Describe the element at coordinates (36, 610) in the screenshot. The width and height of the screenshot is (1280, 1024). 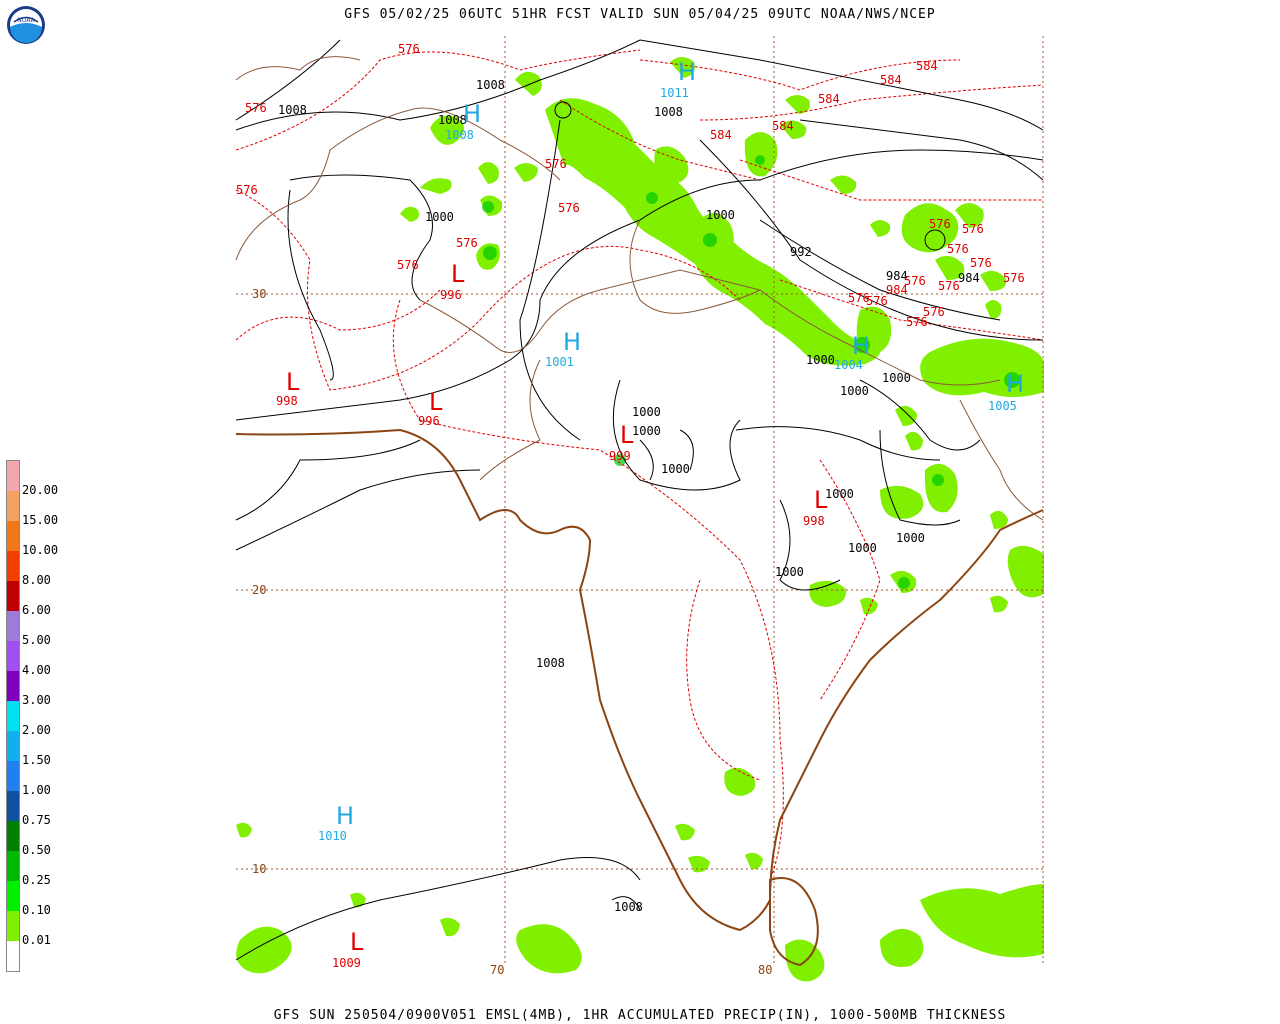
I see `legend-label: 6.00` at that location.